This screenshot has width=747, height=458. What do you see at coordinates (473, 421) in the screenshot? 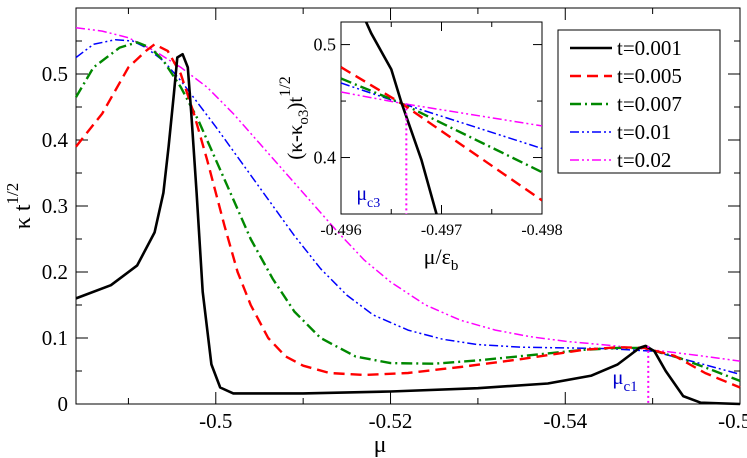
I see `main-x-tick-labels: -0.5 -0.52 -0.54 -0.56` at bounding box center [473, 421].